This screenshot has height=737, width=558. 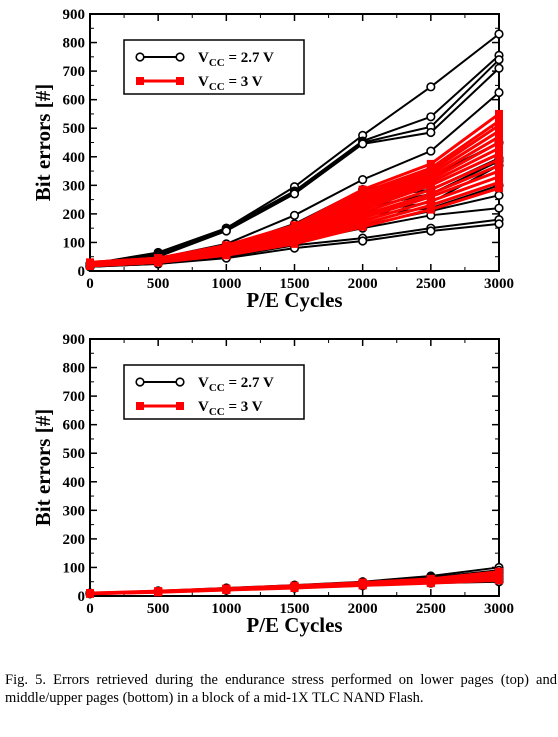 What do you see at coordinates (74, 101) in the screenshot?
I see `y-tick-label: 600` at bounding box center [74, 101].